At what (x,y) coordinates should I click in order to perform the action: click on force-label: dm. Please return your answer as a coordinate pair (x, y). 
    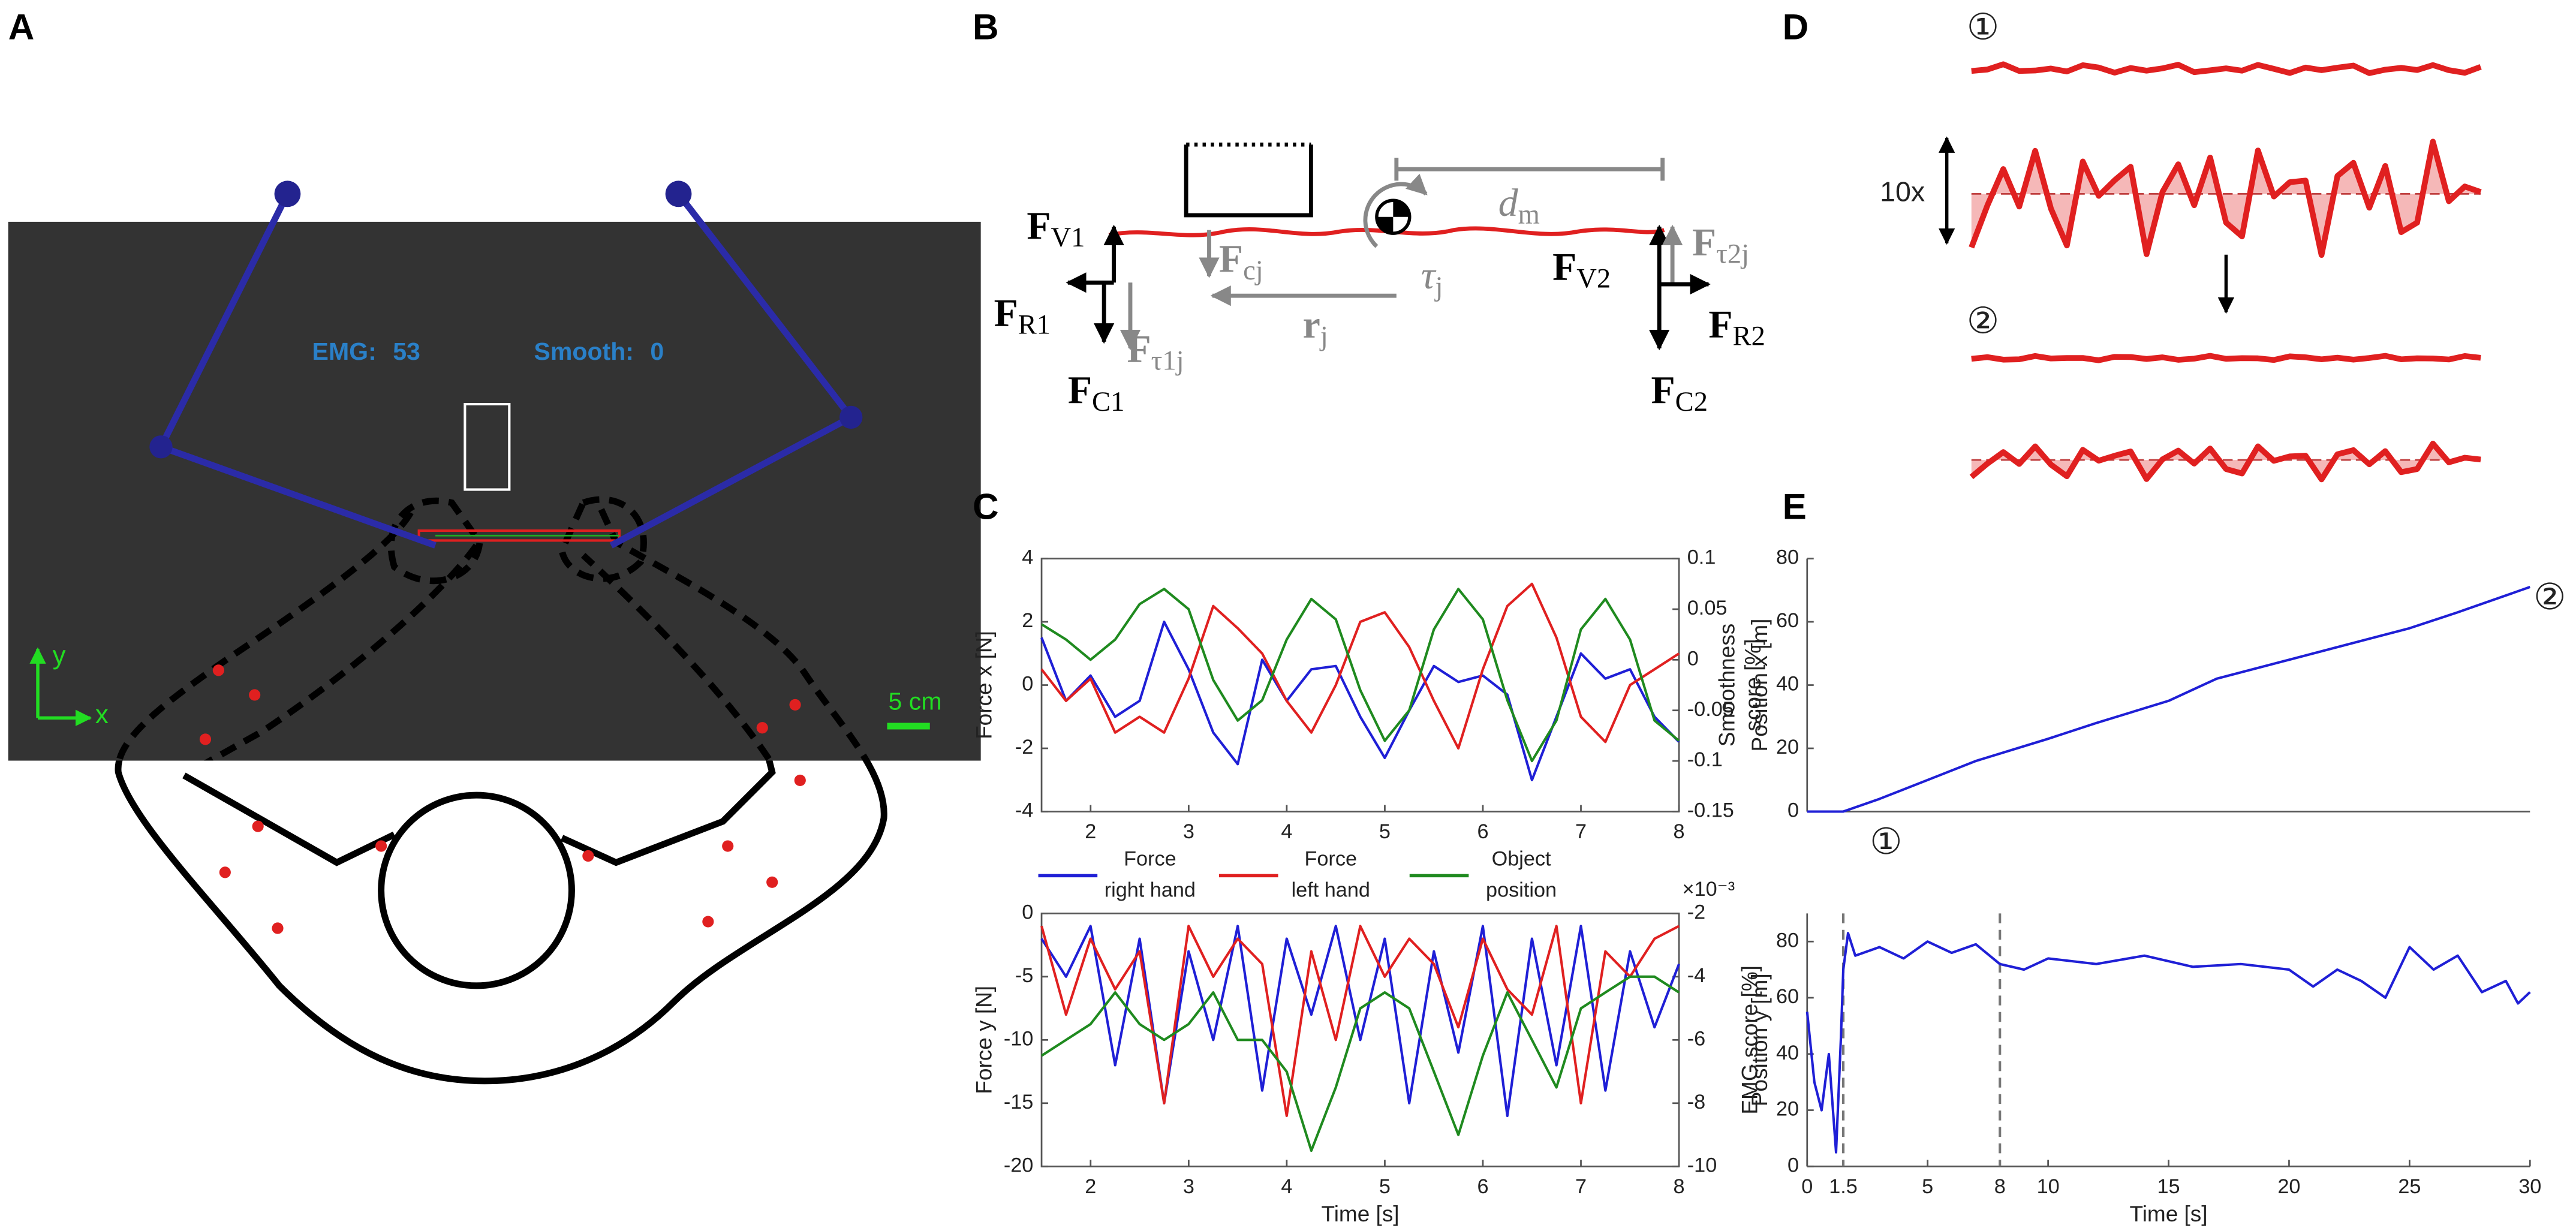
    Looking at the image, I should click on (1519, 205).